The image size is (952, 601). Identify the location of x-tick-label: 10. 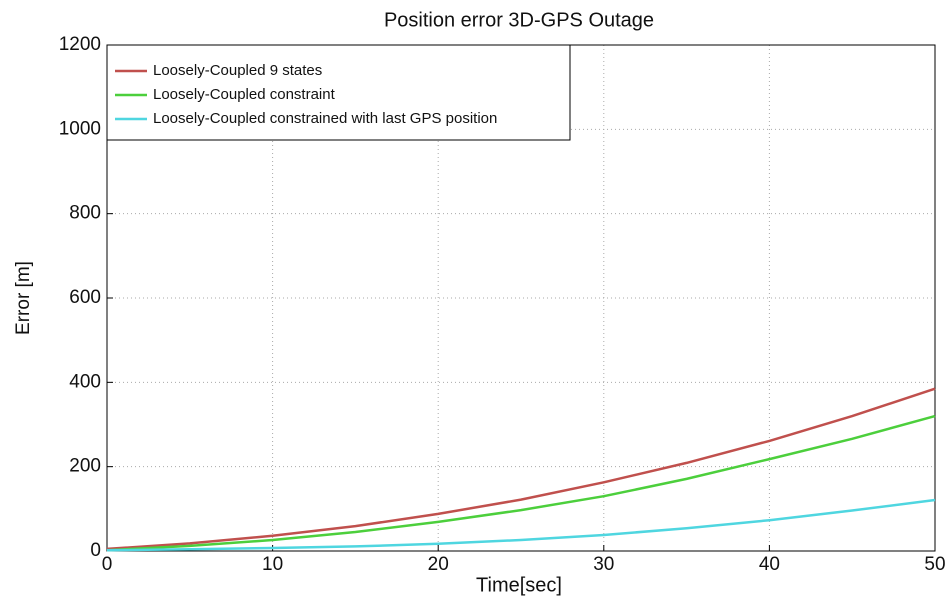
(272, 564).